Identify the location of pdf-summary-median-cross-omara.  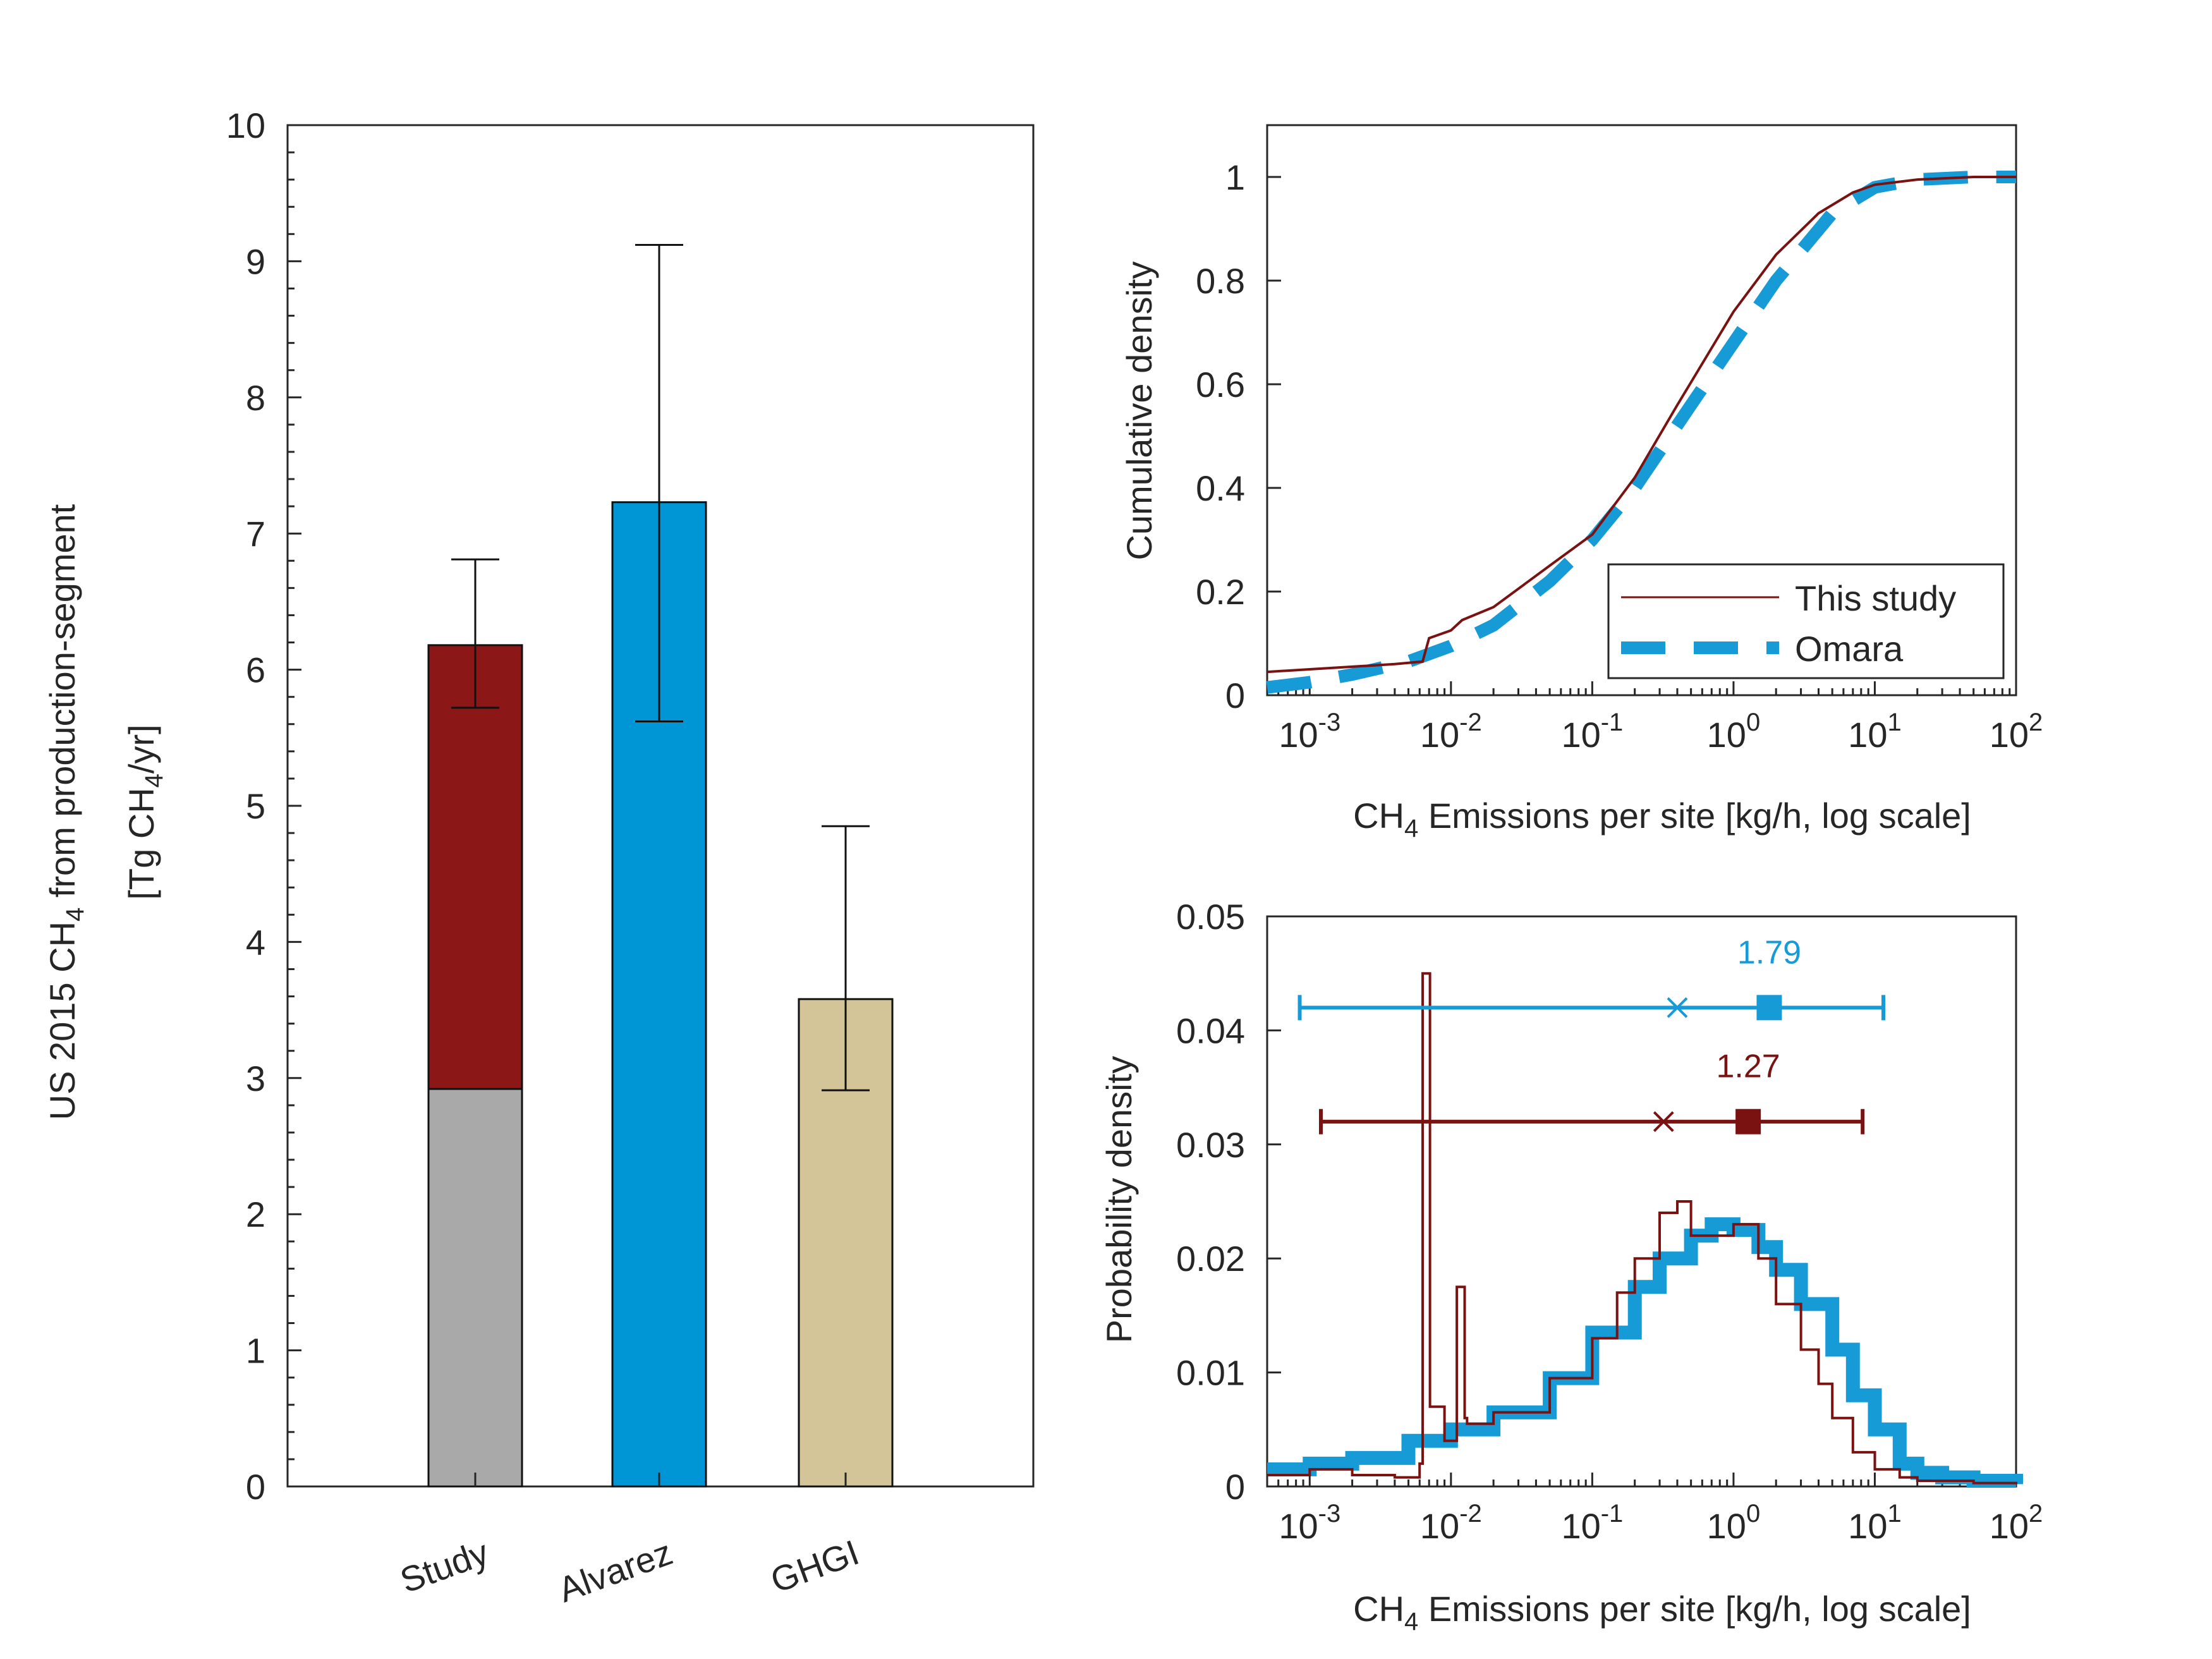
(1677, 1007).